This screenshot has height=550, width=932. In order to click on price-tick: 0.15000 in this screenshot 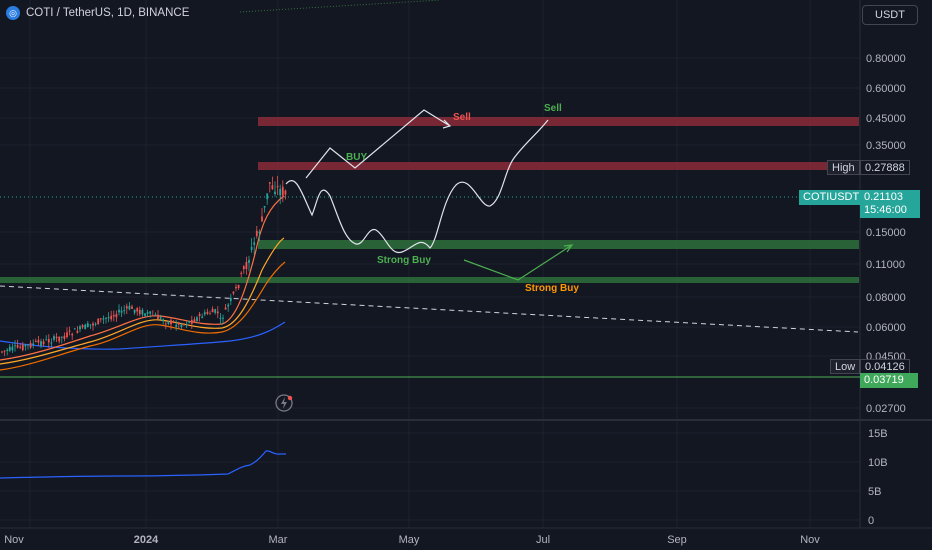, I will do `click(886, 233)`.